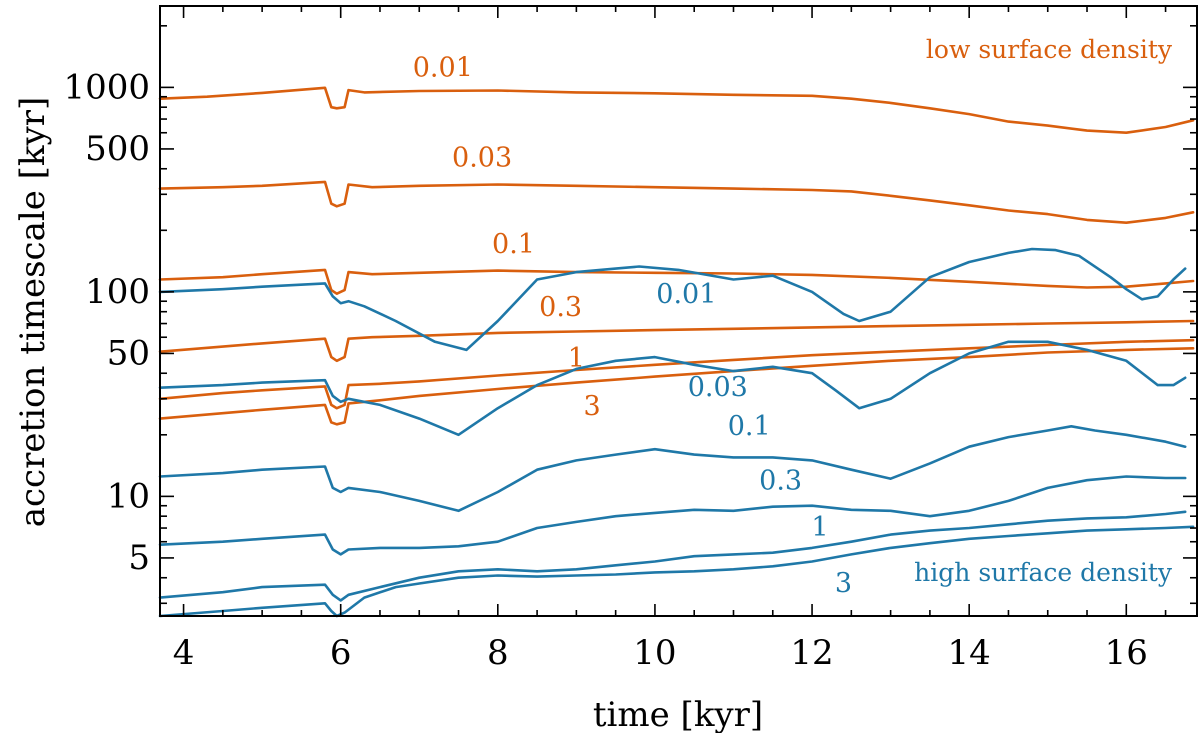 The width and height of the screenshot is (1200, 733). I want to click on y-tick-label: 5, so click(139, 558).